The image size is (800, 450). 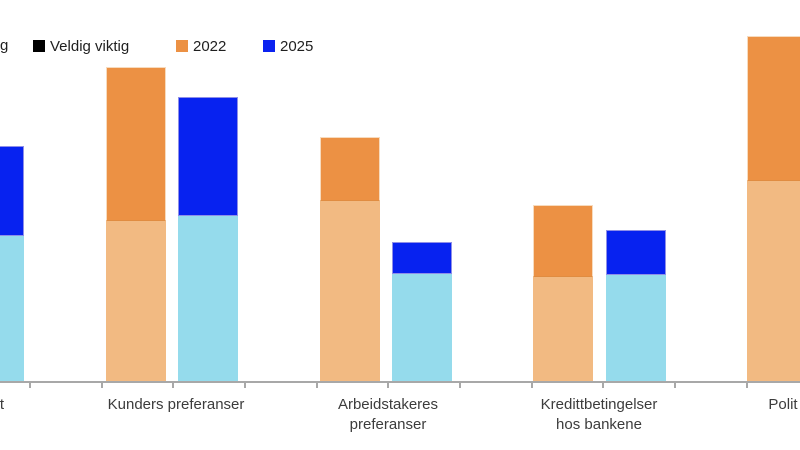 What do you see at coordinates (599, 414) in the screenshot?
I see `category-label: Kredittbetingelser hos bankene` at bounding box center [599, 414].